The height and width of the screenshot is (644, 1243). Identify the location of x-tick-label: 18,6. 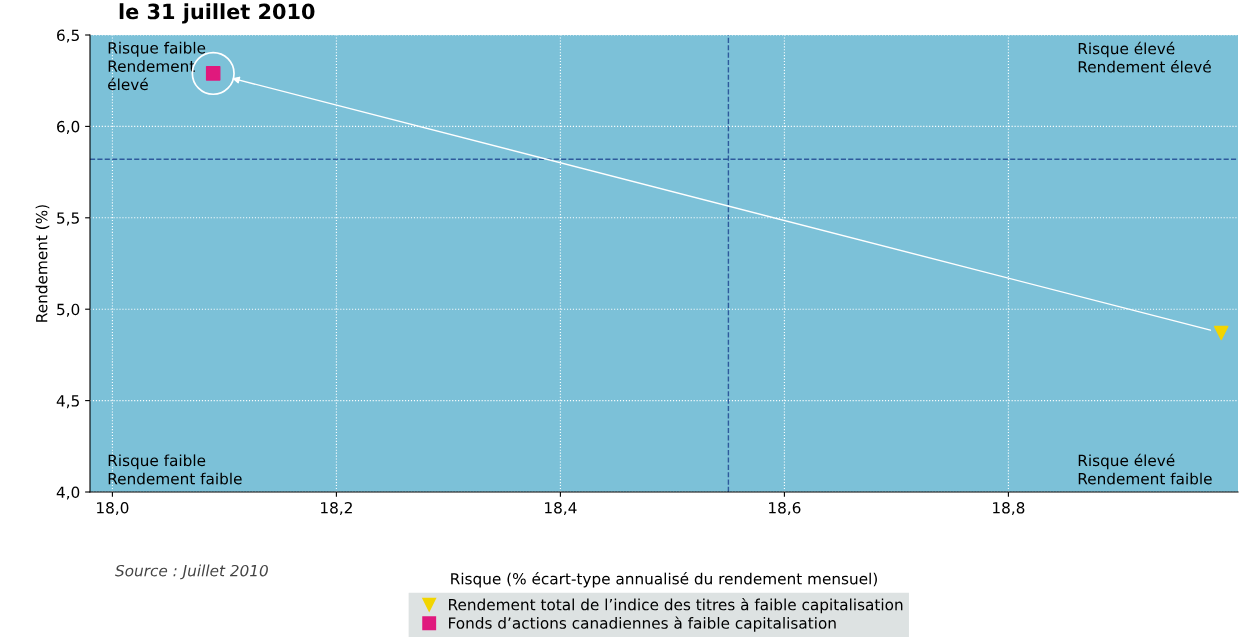
(785, 508).